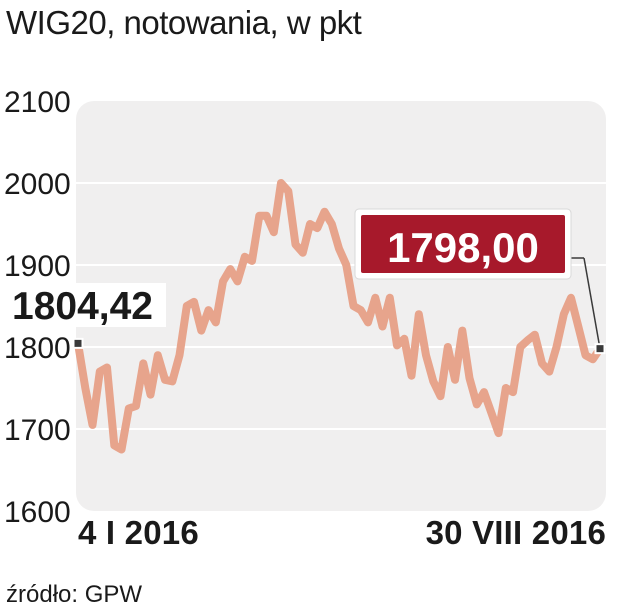 This screenshot has height=616, width=618. I want to click on y-tick-label: 1600, so click(37, 512).